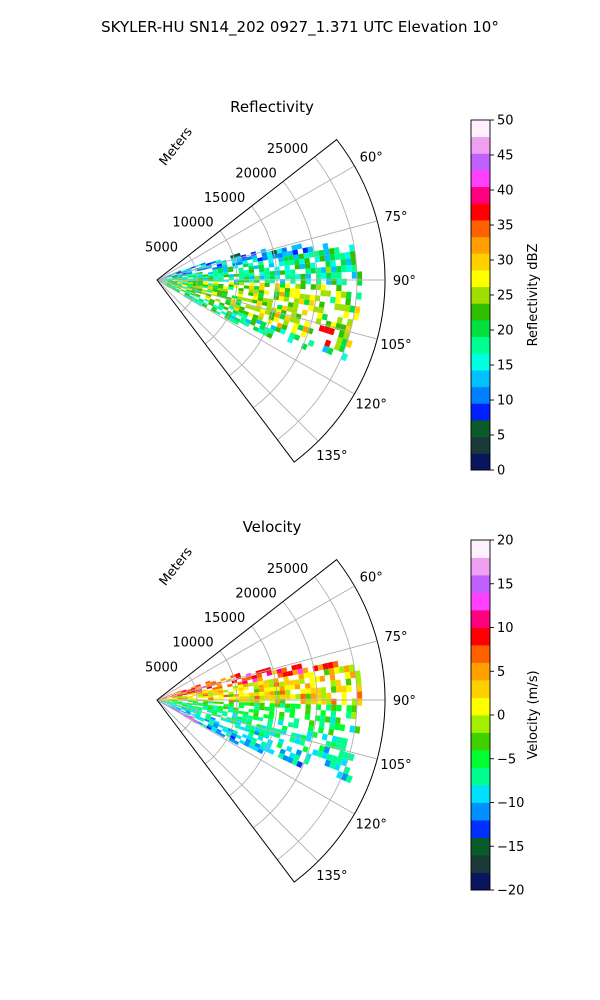  I want to click on colorbar-label: Velocity (m/s), so click(533, 714).